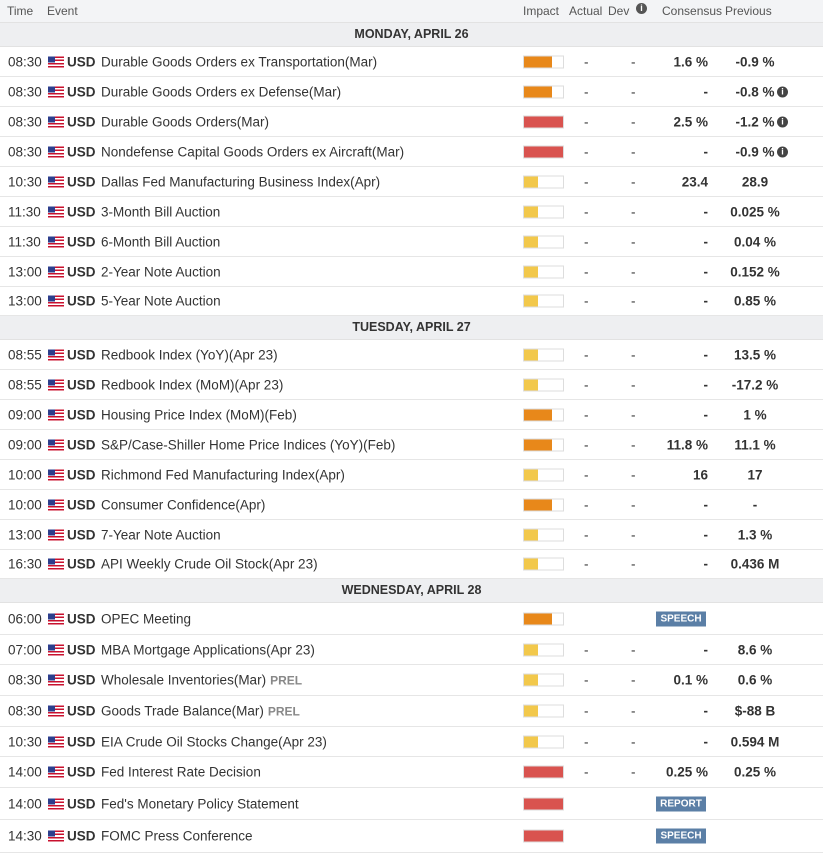 The height and width of the screenshot is (853, 823). What do you see at coordinates (692, 11) in the screenshot?
I see `header-consensus: Consensus` at bounding box center [692, 11].